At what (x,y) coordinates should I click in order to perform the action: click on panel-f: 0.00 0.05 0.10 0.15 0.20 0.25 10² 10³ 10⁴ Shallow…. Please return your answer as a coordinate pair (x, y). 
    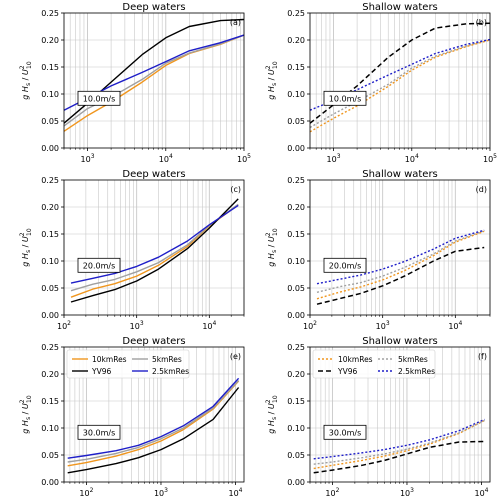
    Looking at the image, I should click on (378, 417).